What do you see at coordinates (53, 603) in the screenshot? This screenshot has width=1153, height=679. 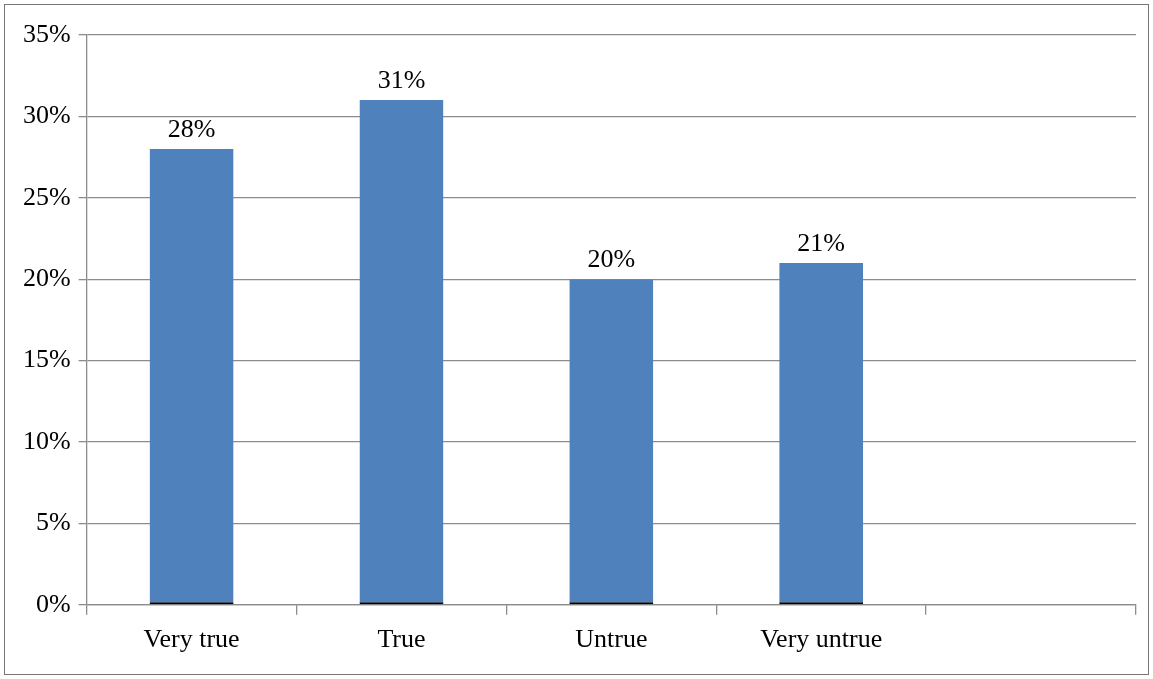 I see `y-tick-label: 0%` at bounding box center [53, 603].